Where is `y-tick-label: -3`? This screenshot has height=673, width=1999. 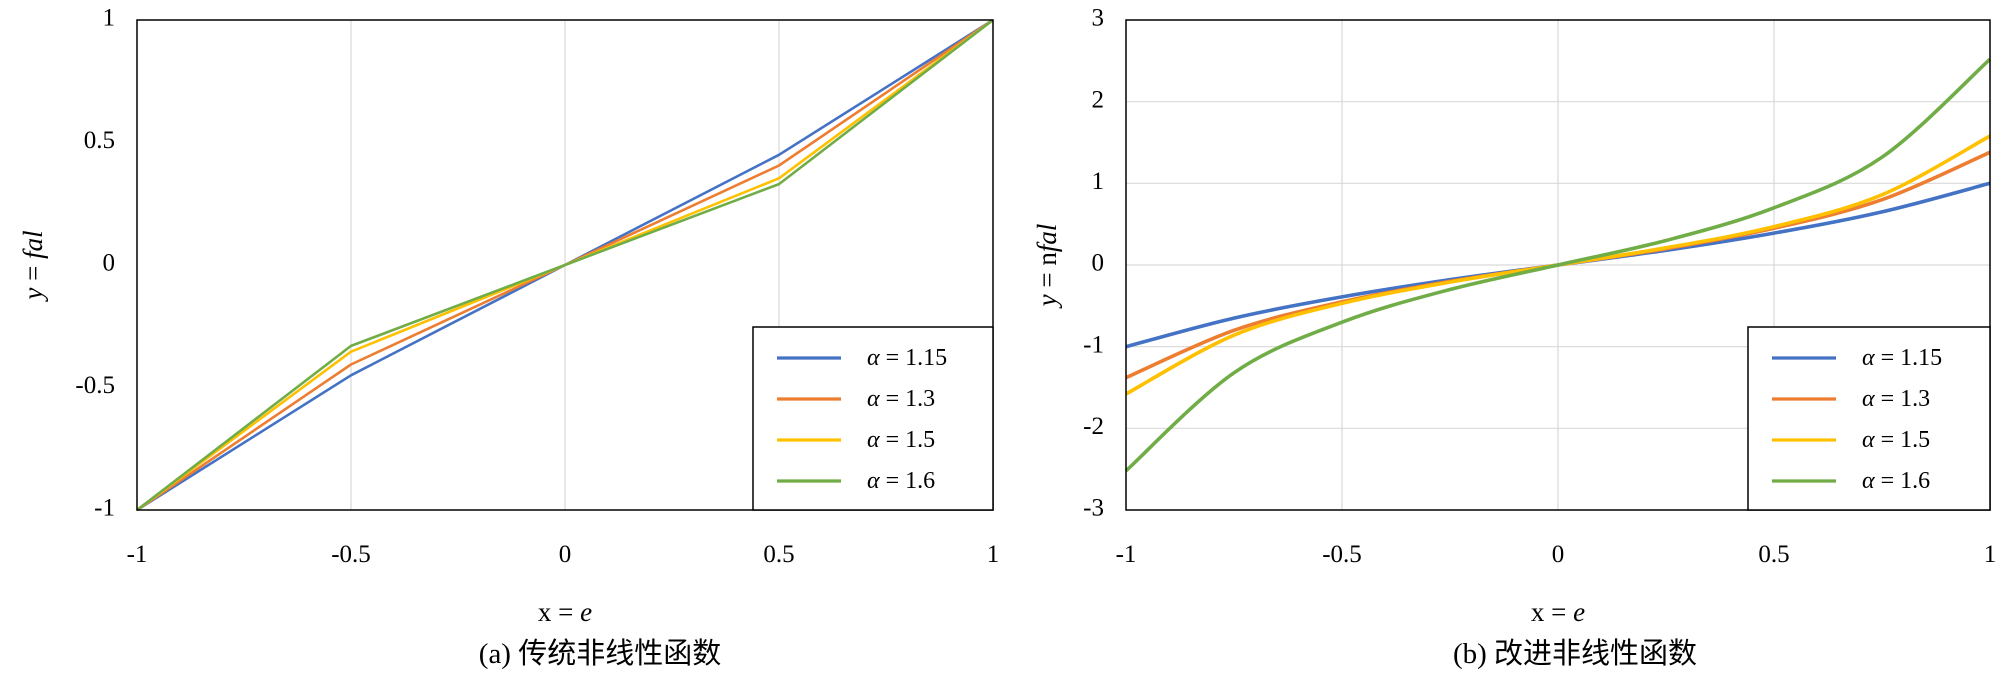
y-tick-label: -3 is located at coordinates (1093, 508).